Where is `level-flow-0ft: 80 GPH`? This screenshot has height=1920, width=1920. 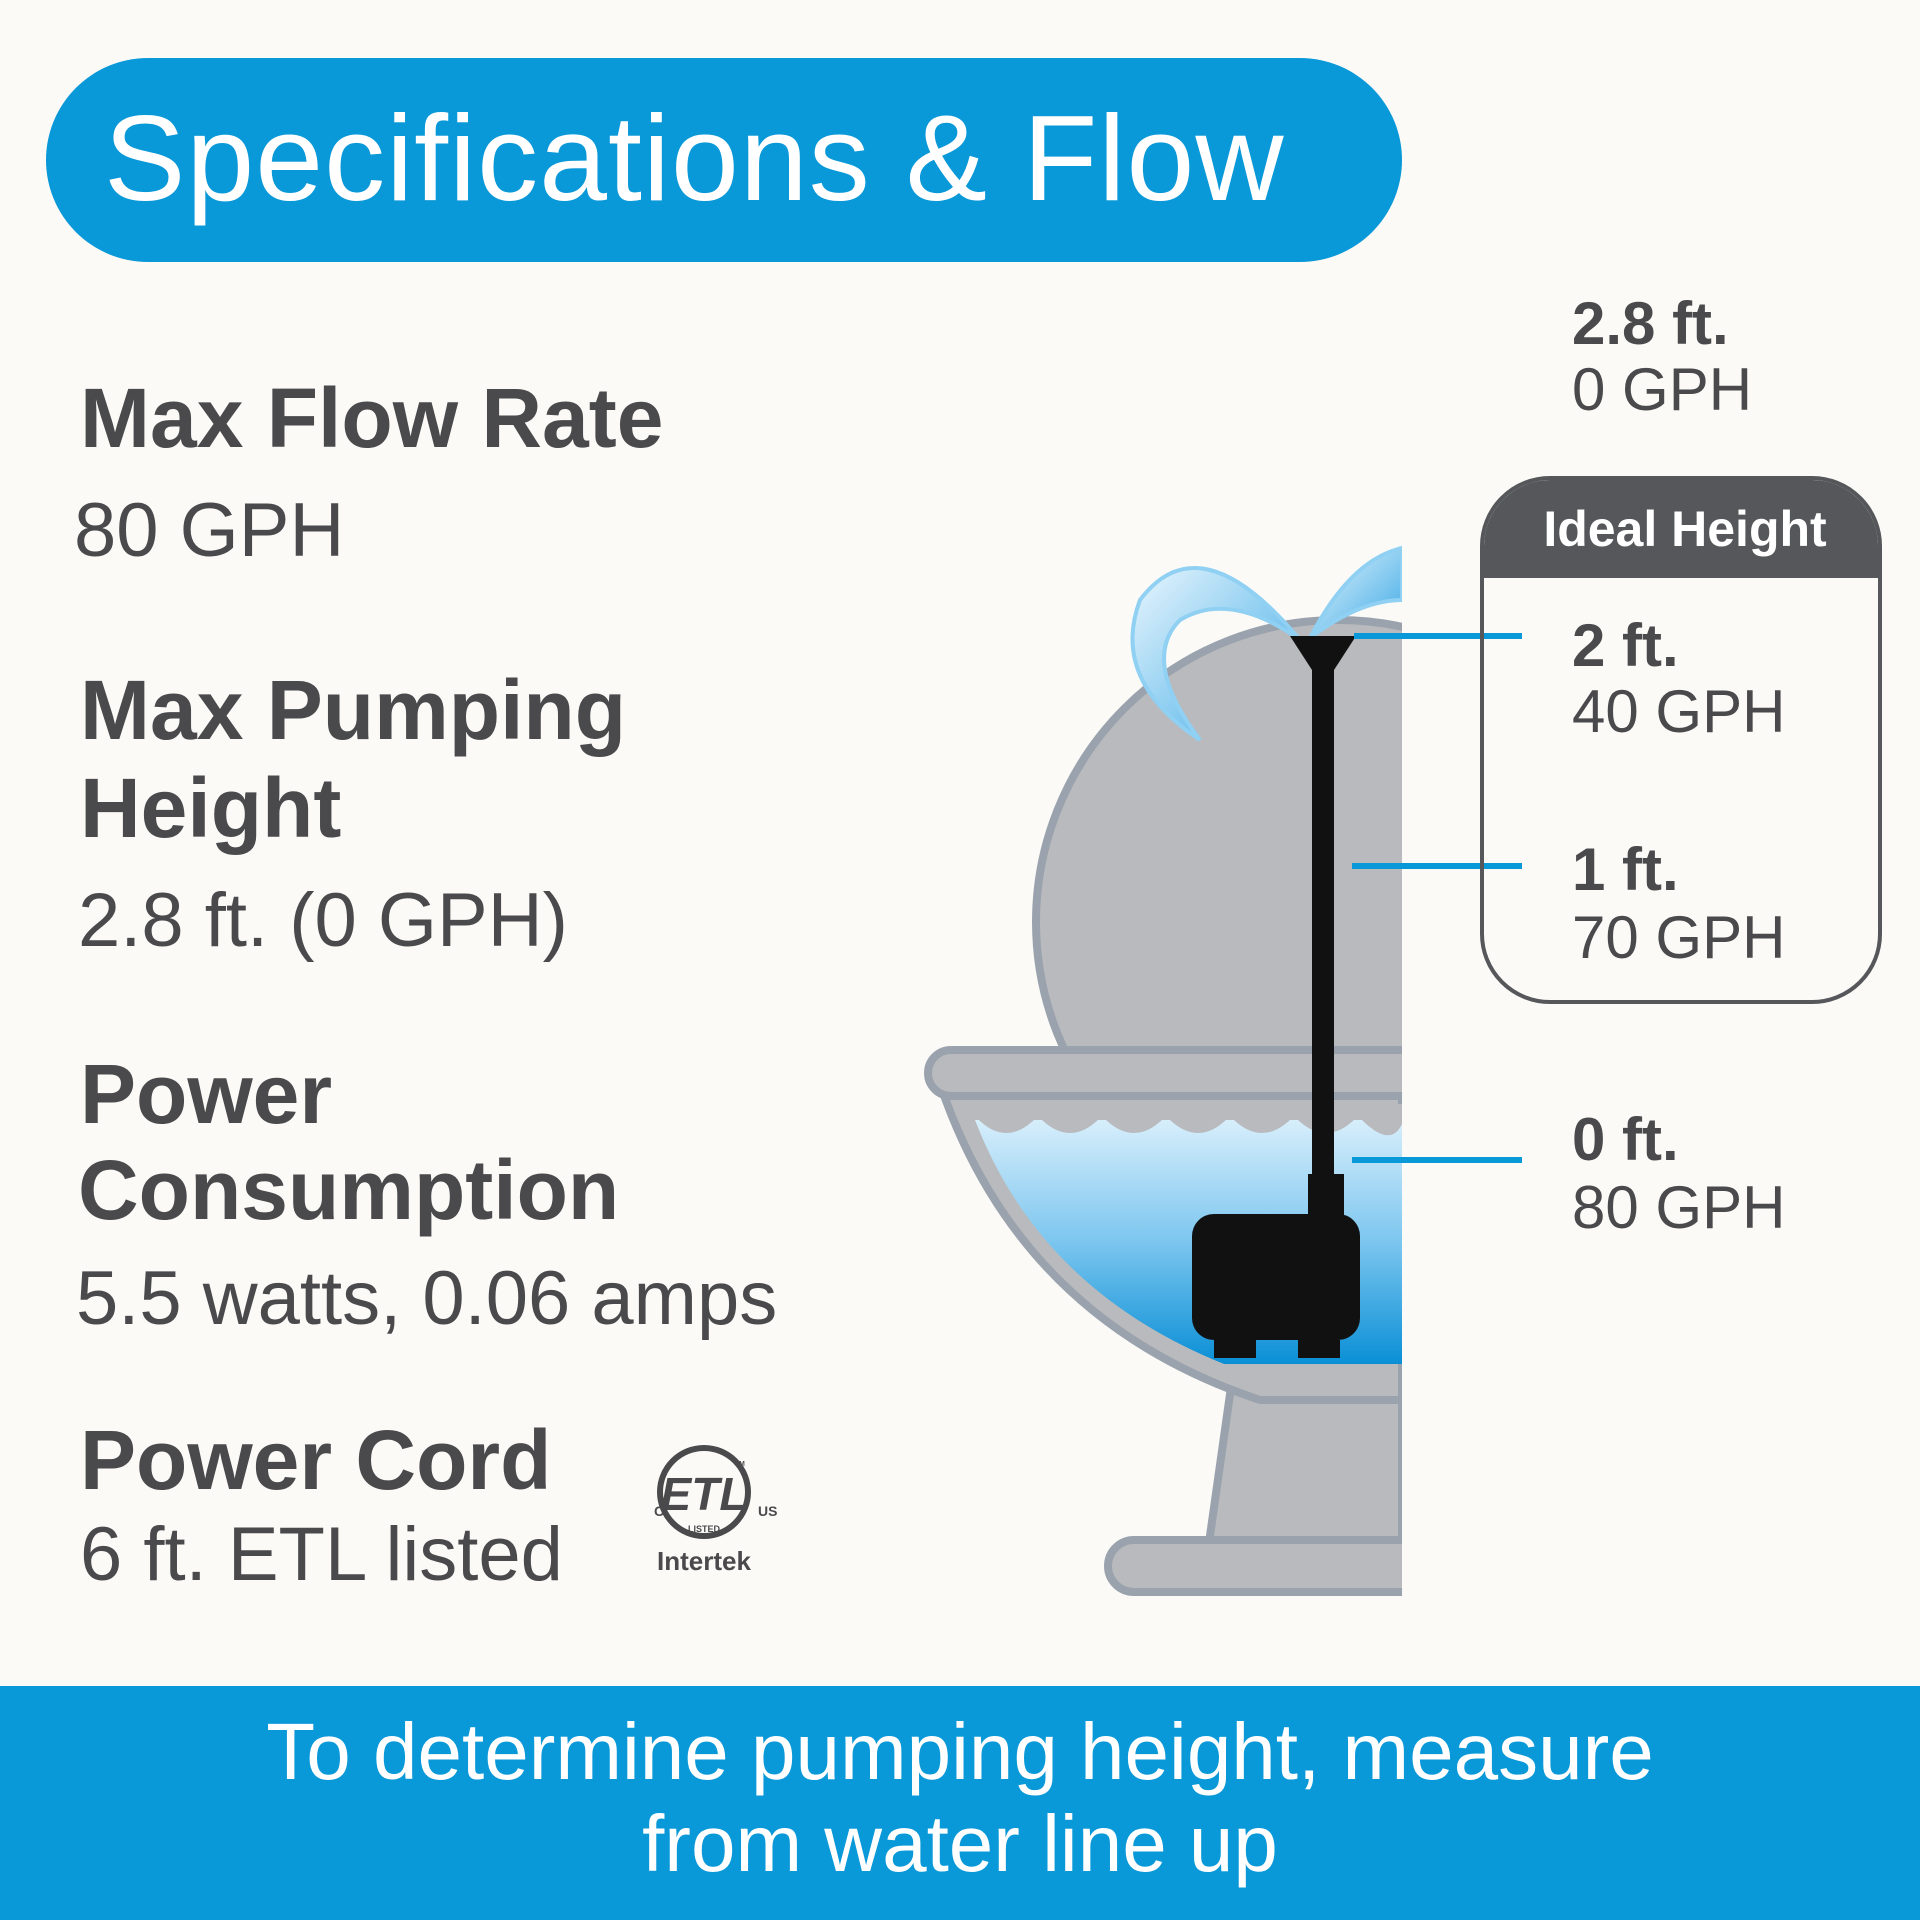 level-flow-0ft: 80 GPH is located at coordinates (1679, 1207).